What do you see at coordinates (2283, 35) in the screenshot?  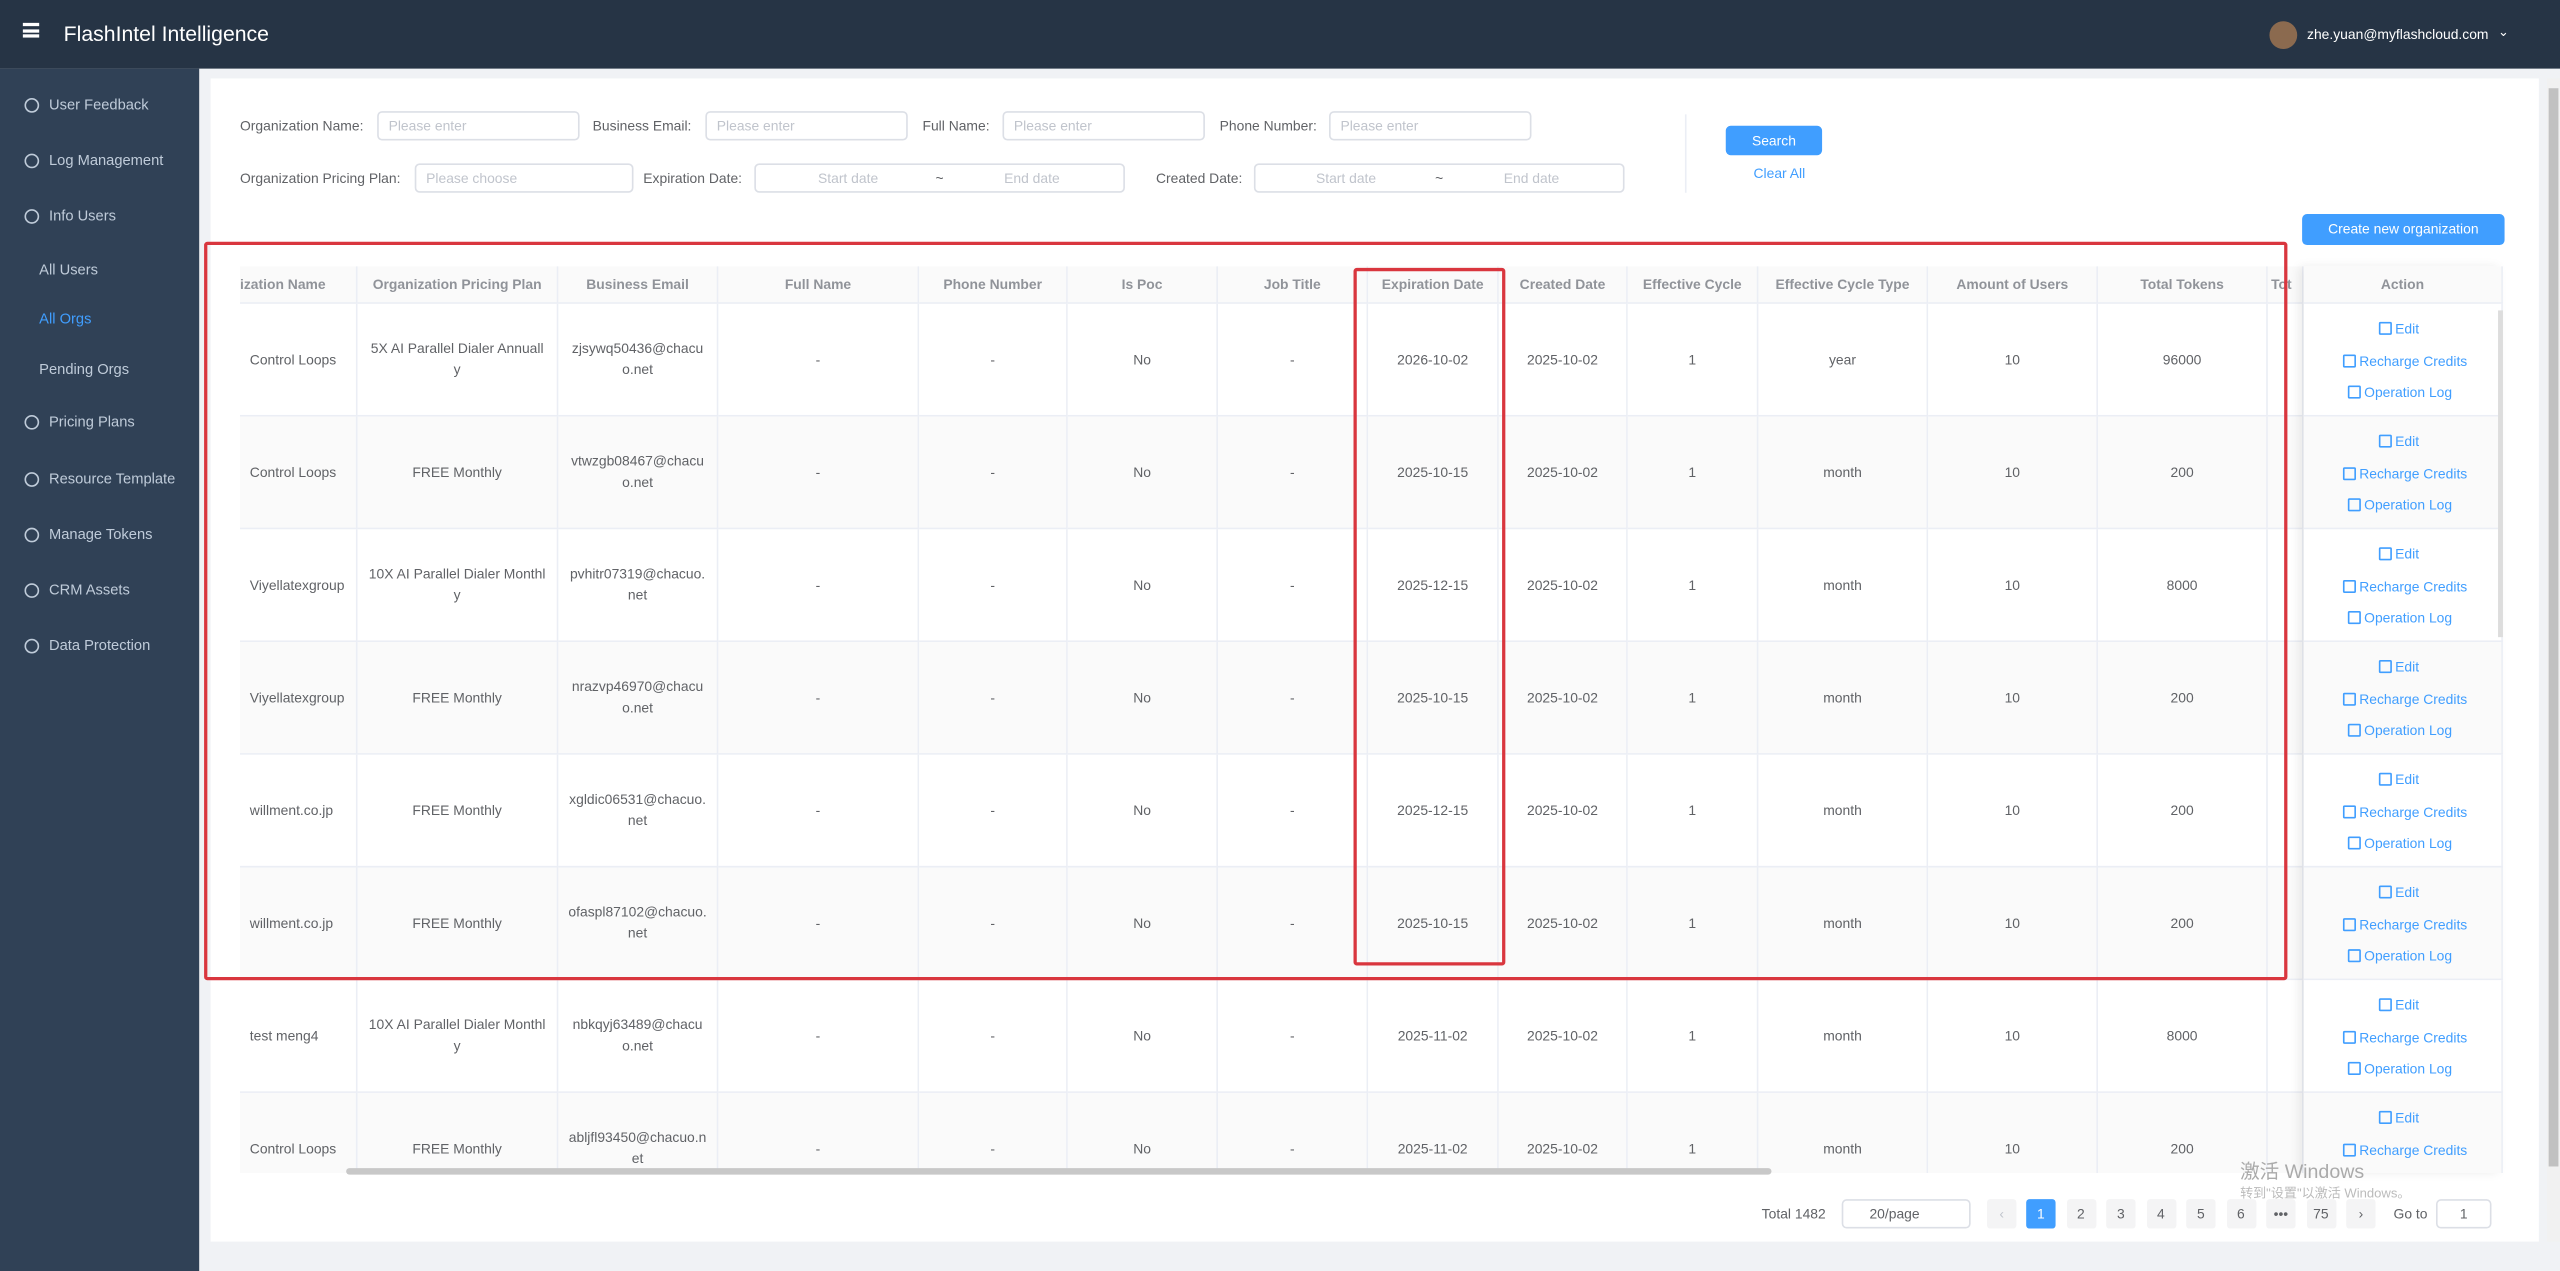 I see `avatar` at bounding box center [2283, 35].